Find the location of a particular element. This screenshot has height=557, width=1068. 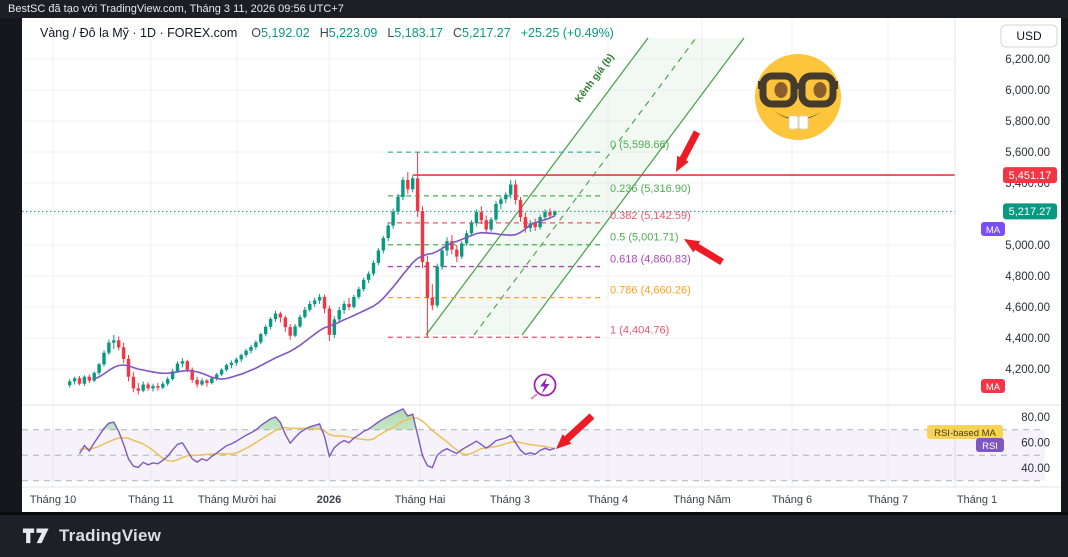

tradingview-logo-icon is located at coordinates (36, 536).